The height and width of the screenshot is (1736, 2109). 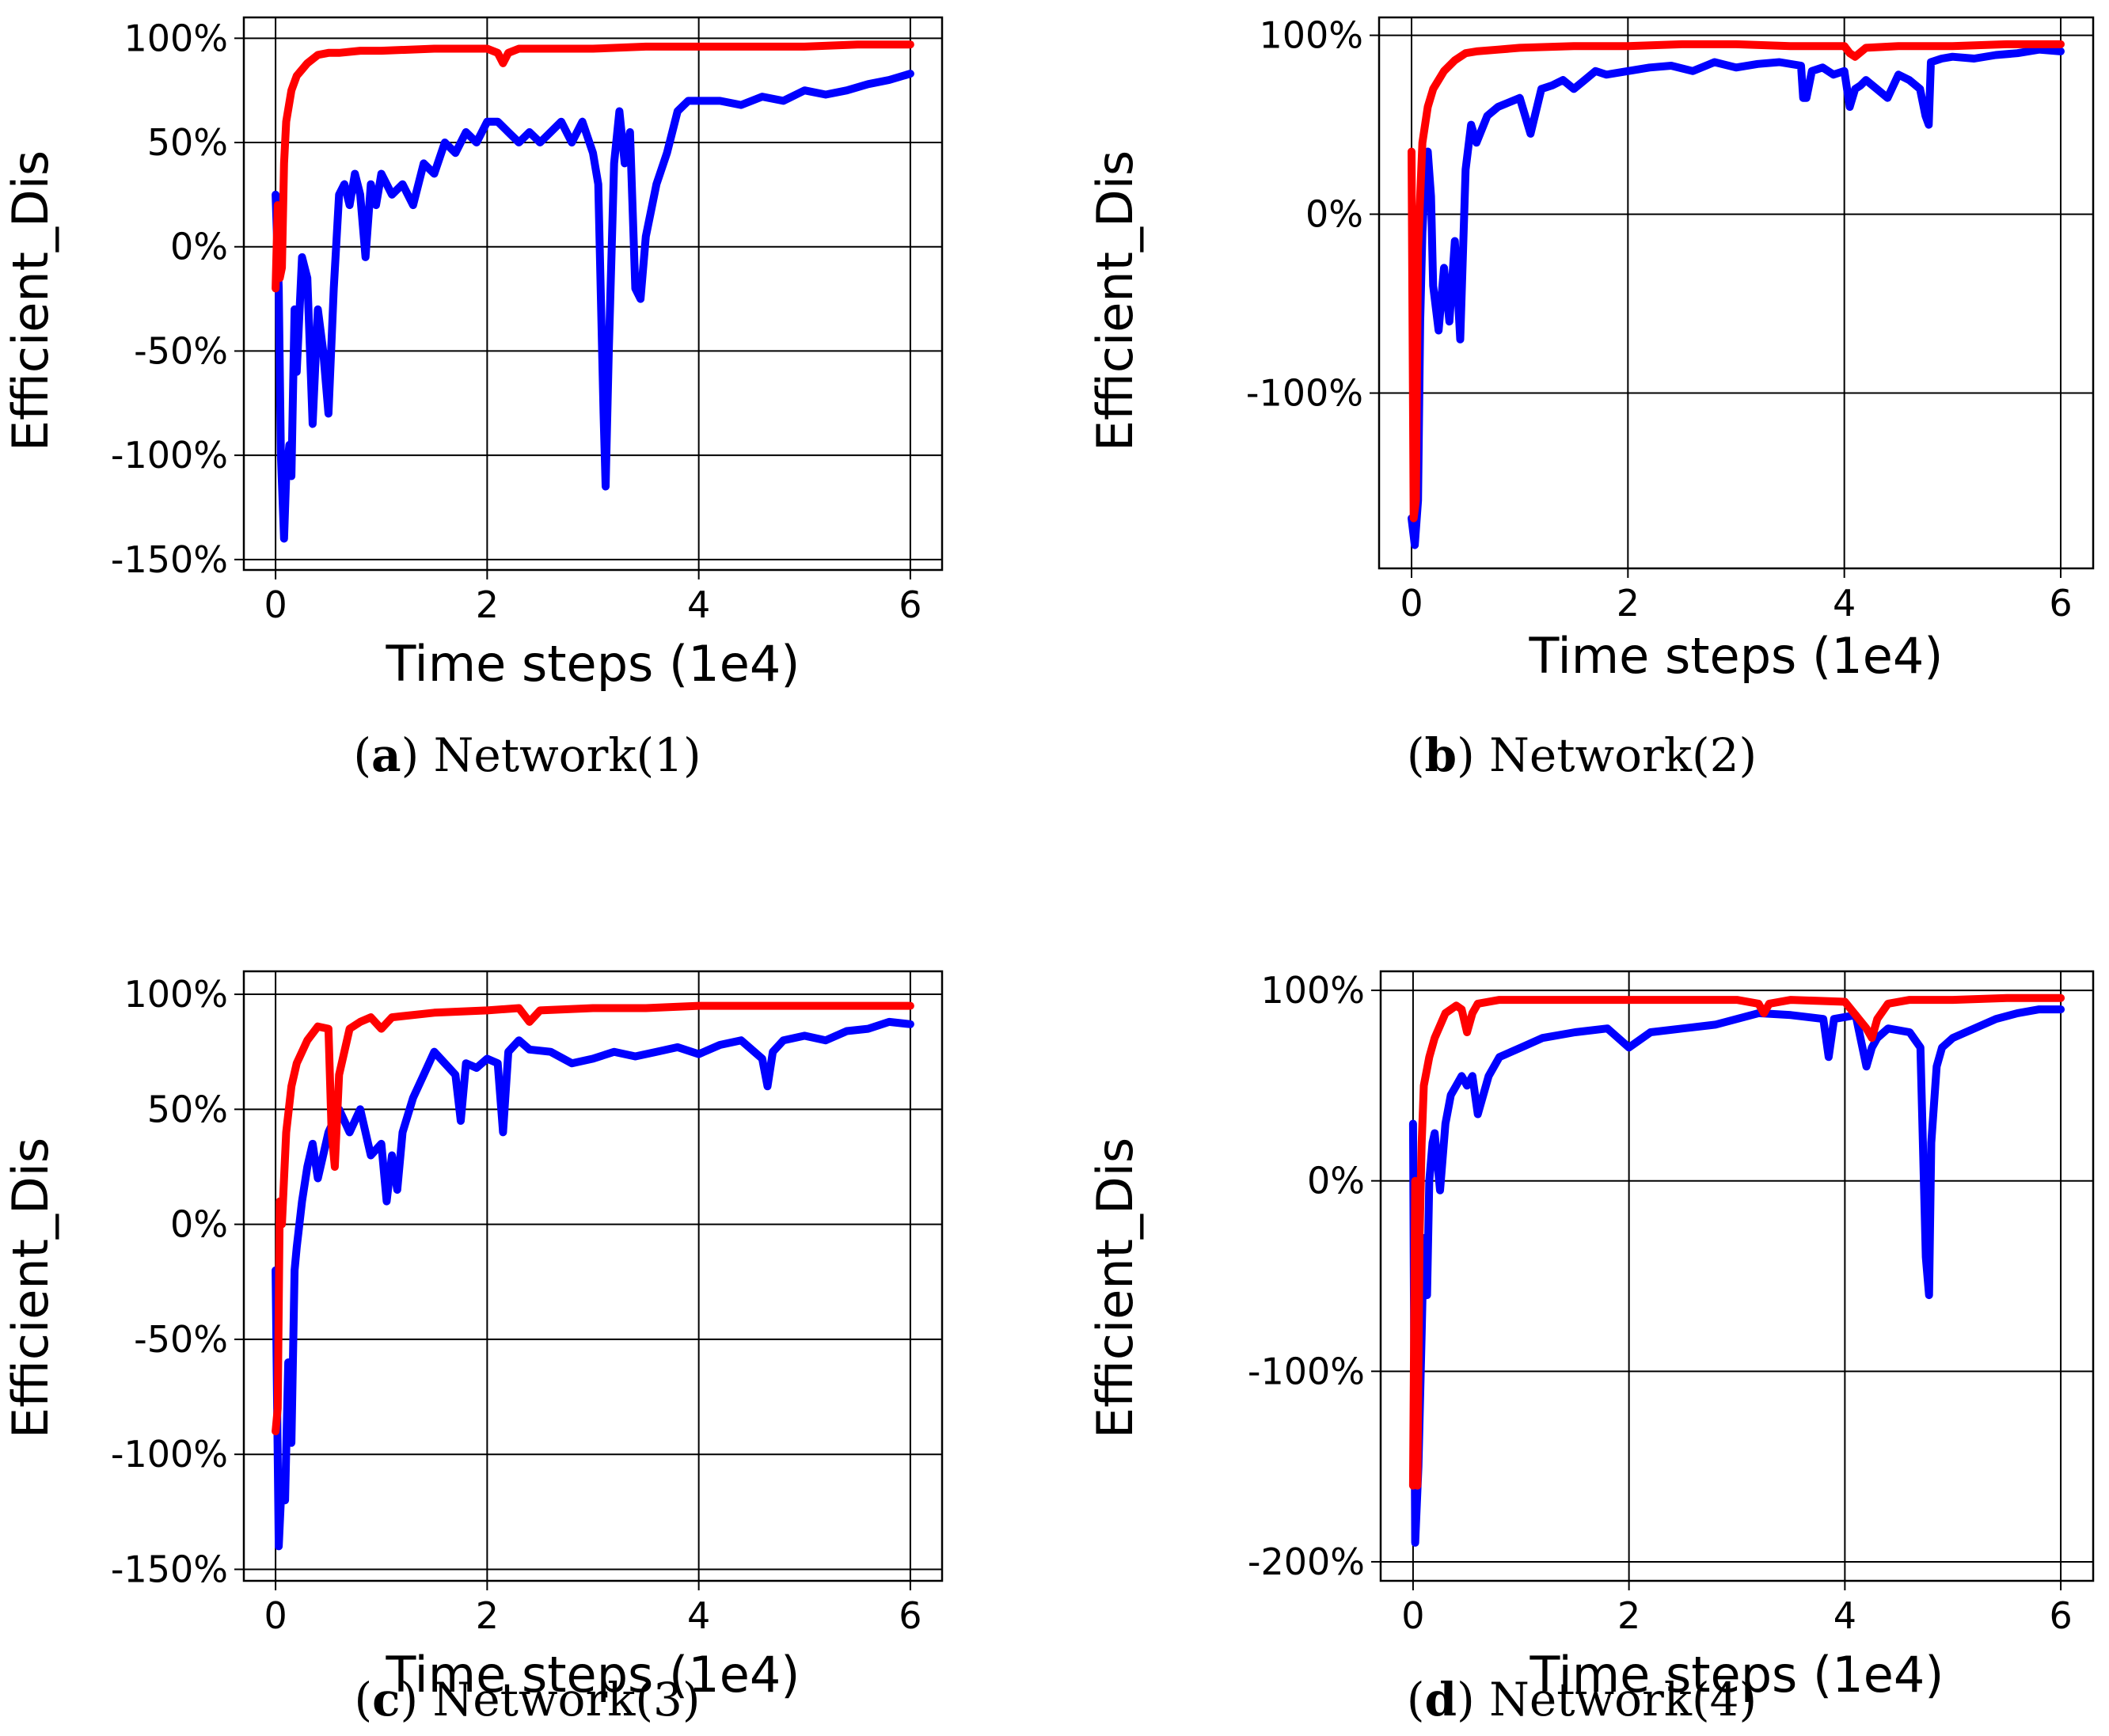 What do you see at coordinates (1623, 755) in the screenshot?
I see `caption-b-text: Network(2)` at bounding box center [1623, 755].